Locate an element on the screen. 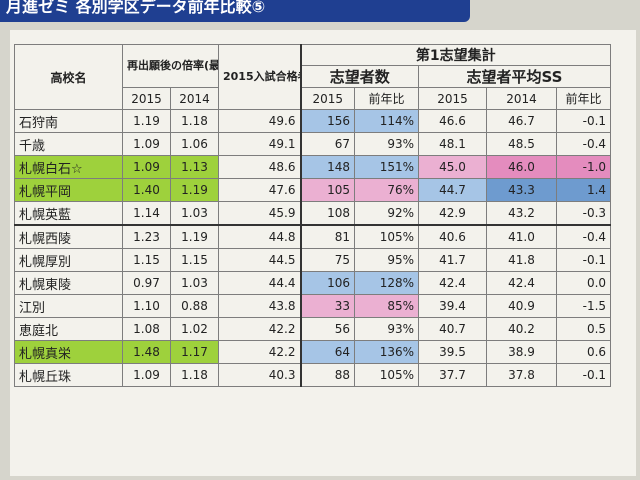  applicants-2015: 105 is located at coordinates (327, 190).